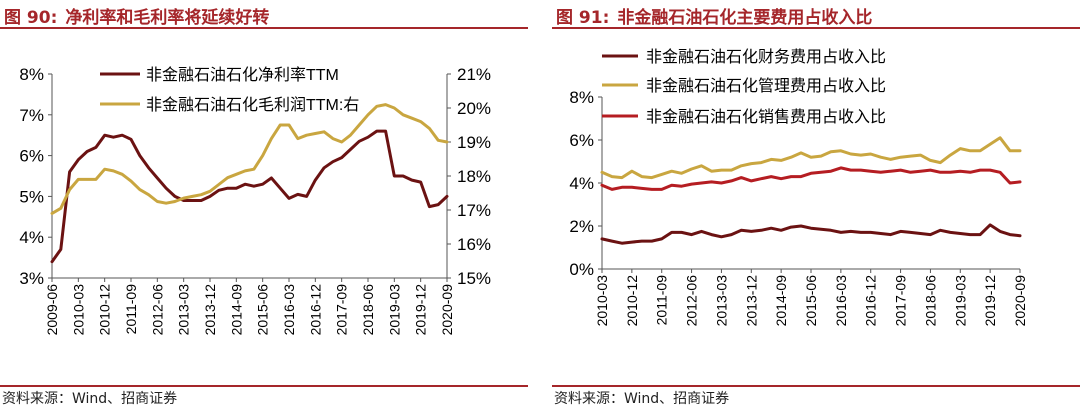 The image size is (1080, 411). Describe the element at coordinates (263, 310) in the screenshot. I see `left-x-tick-label: 2015-06` at that location.